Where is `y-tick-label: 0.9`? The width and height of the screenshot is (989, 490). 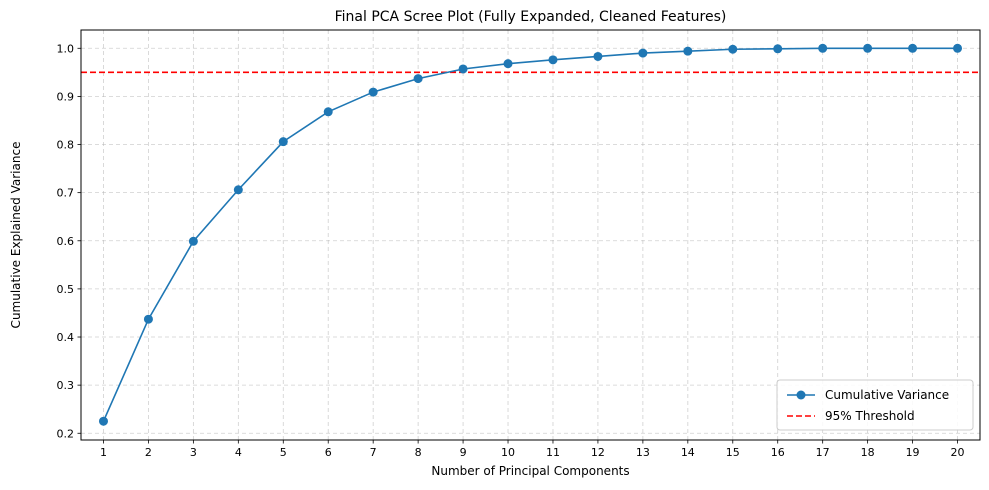 y-tick-label: 0.9 is located at coordinates (66, 96).